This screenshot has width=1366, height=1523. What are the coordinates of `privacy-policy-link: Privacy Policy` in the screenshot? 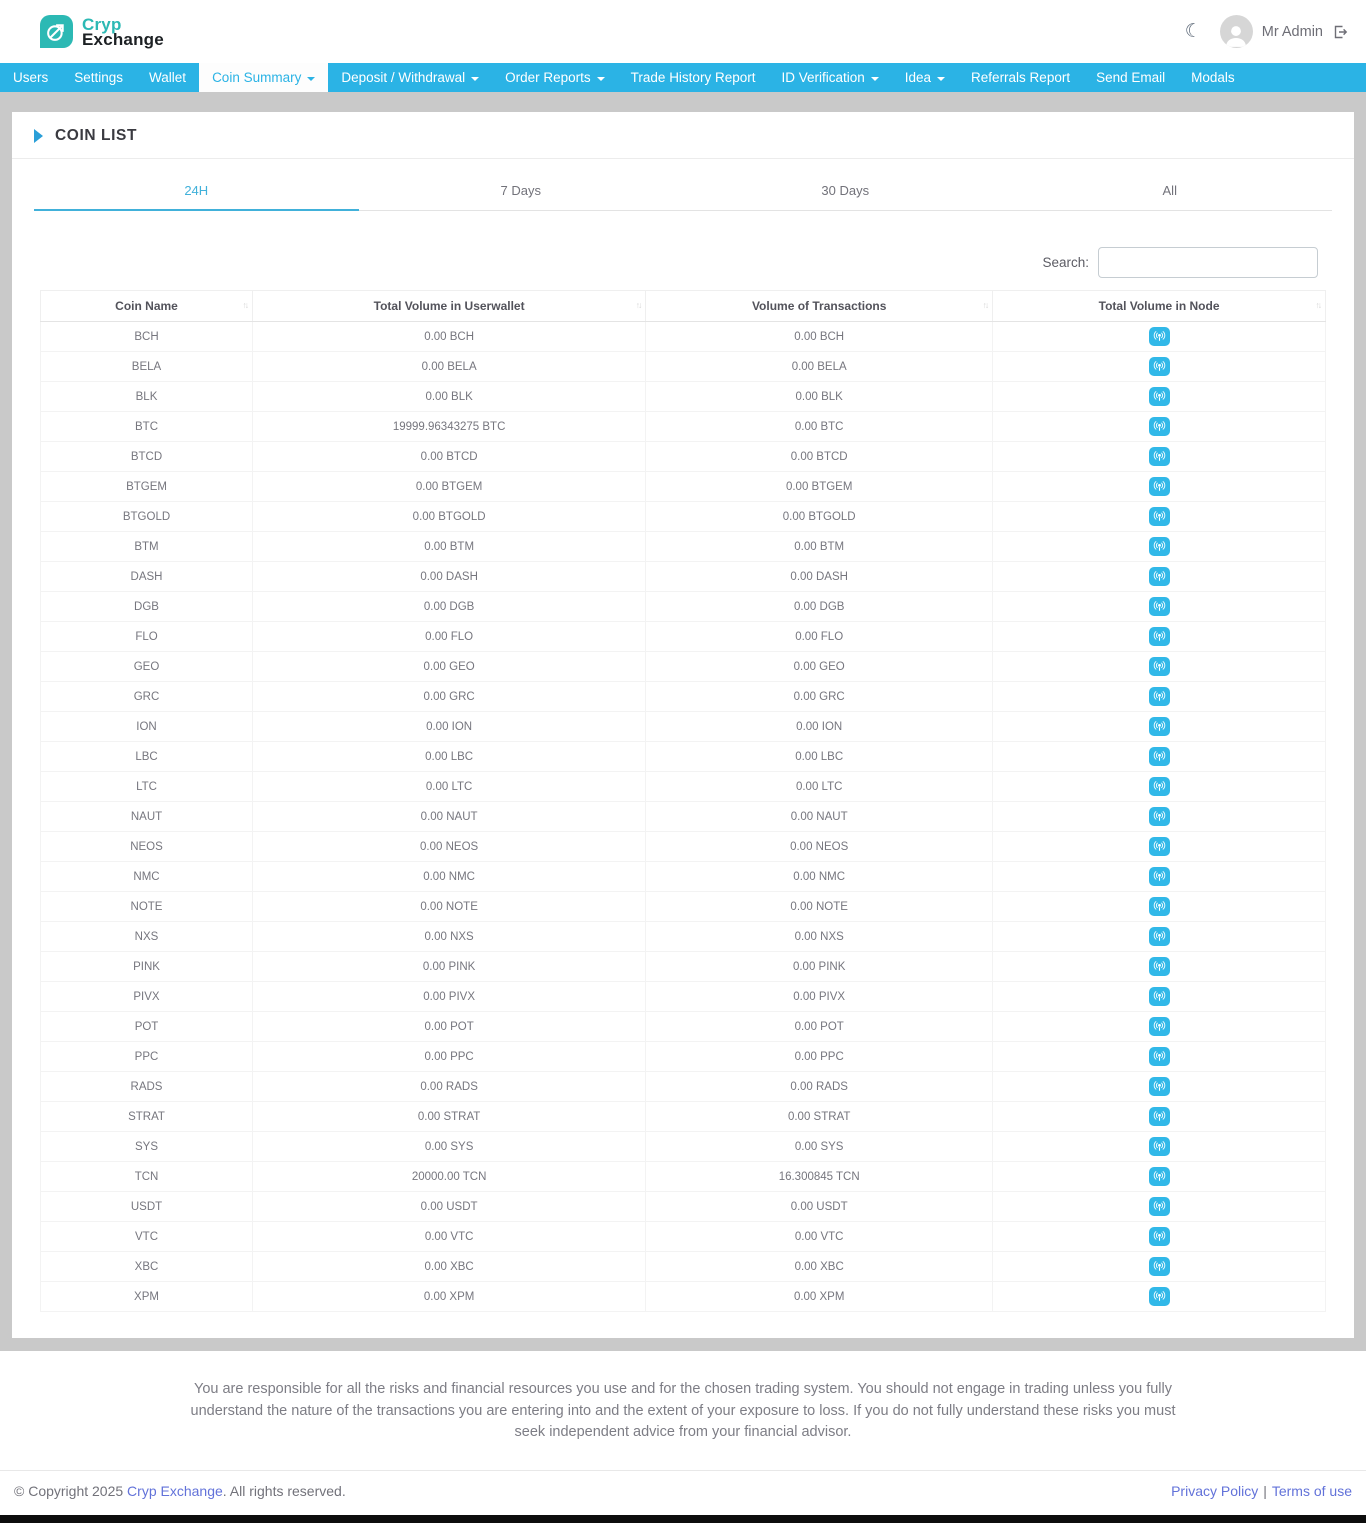 It's located at (1215, 1490).